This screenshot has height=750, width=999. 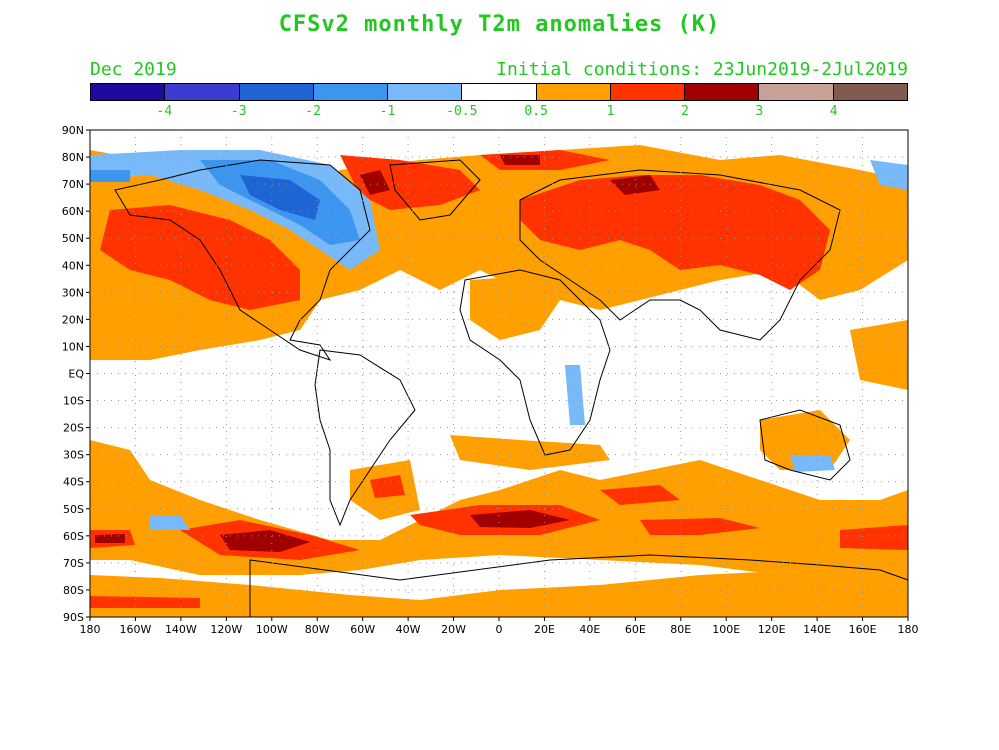 I want to click on lat-label: 50S, so click(x=73, y=509).